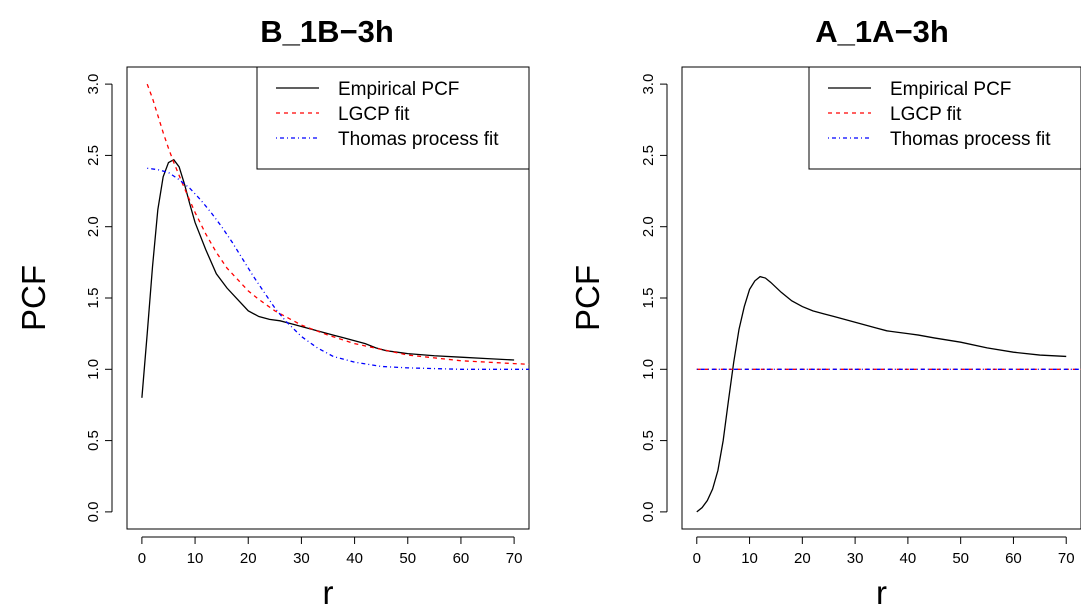 This screenshot has width=1081, height=610. What do you see at coordinates (882, 31) in the screenshot?
I see `chart-title: A_1A−3h` at bounding box center [882, 31].